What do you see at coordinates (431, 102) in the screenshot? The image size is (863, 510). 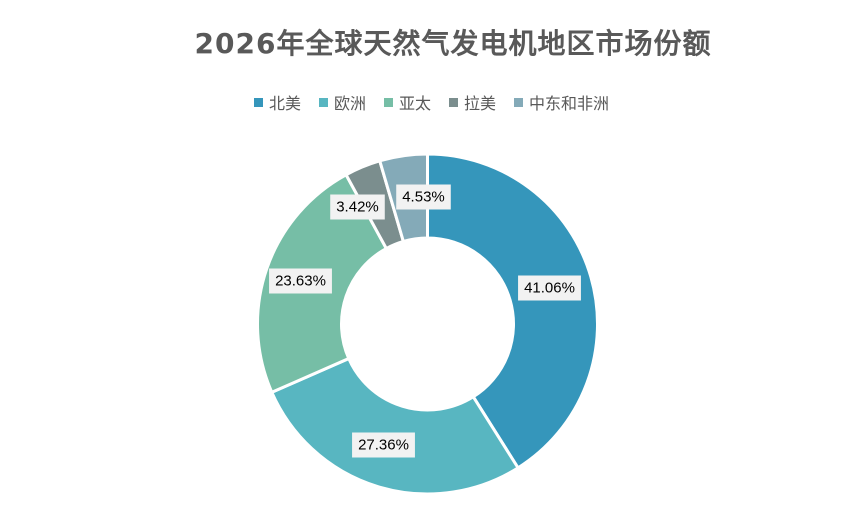 I see `chart-legend: 北美 欧洲 亚太 拉美 中东和非洲` at bounding box center [431, 102].